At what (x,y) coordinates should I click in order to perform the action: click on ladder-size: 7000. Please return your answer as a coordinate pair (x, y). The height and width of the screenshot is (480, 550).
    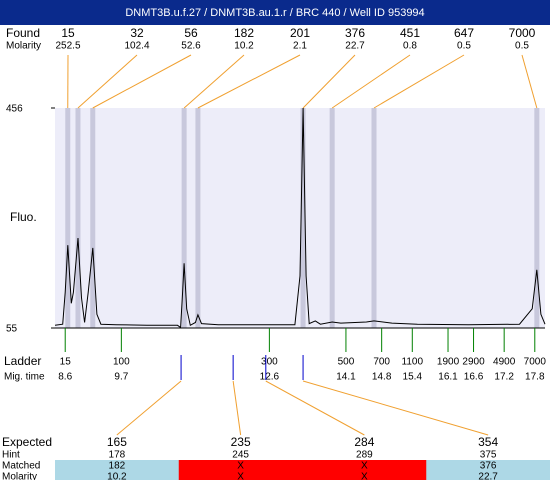
    Looking at the image, I should click on (535, 362).